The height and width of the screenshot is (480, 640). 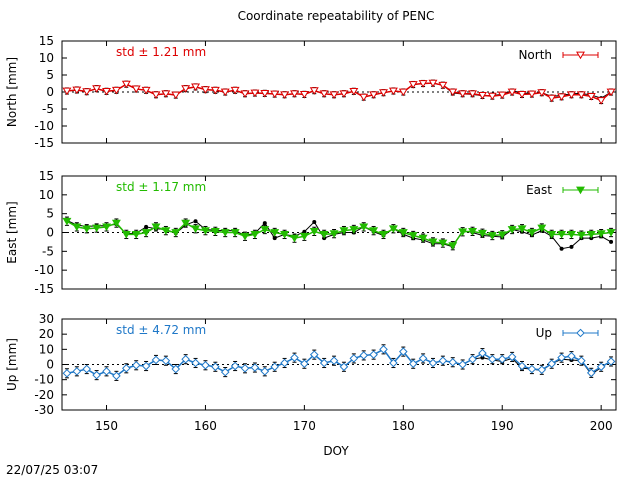 I want to click on y-tick-label: -30, so click(x=44, y=410).